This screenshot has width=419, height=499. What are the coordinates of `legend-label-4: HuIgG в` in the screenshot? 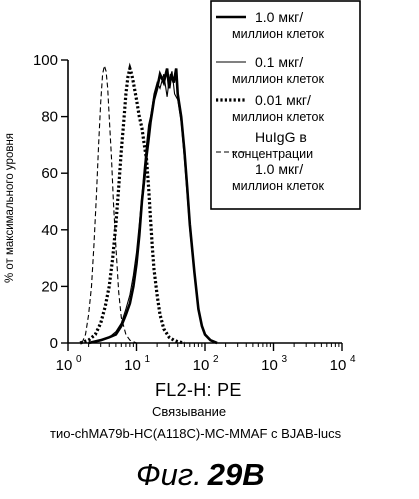 It's located at (281, 137).